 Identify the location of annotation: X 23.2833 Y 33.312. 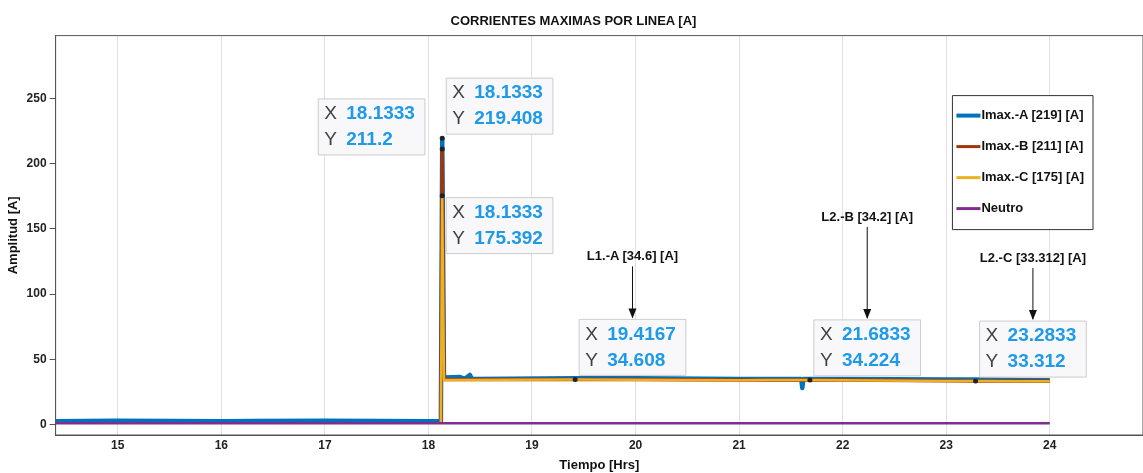
(1031, 348).